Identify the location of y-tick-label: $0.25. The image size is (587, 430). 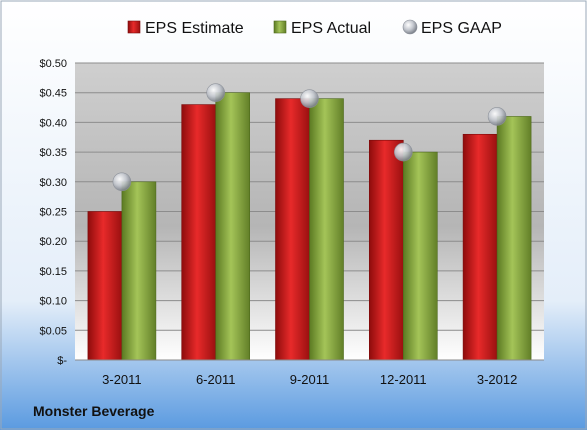
(53, 213).